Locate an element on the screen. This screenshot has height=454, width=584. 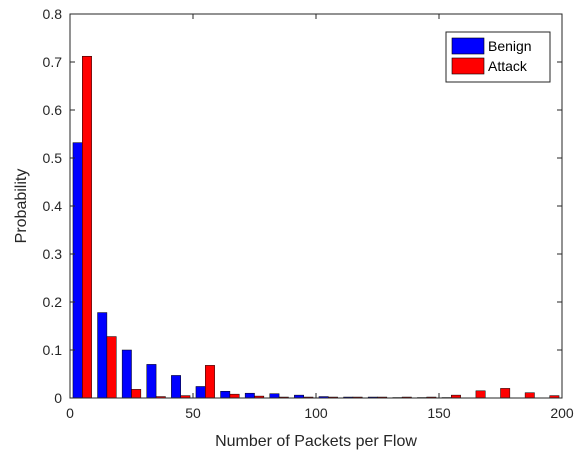
legend-swatch-attack is located at coordinates (468, 66).